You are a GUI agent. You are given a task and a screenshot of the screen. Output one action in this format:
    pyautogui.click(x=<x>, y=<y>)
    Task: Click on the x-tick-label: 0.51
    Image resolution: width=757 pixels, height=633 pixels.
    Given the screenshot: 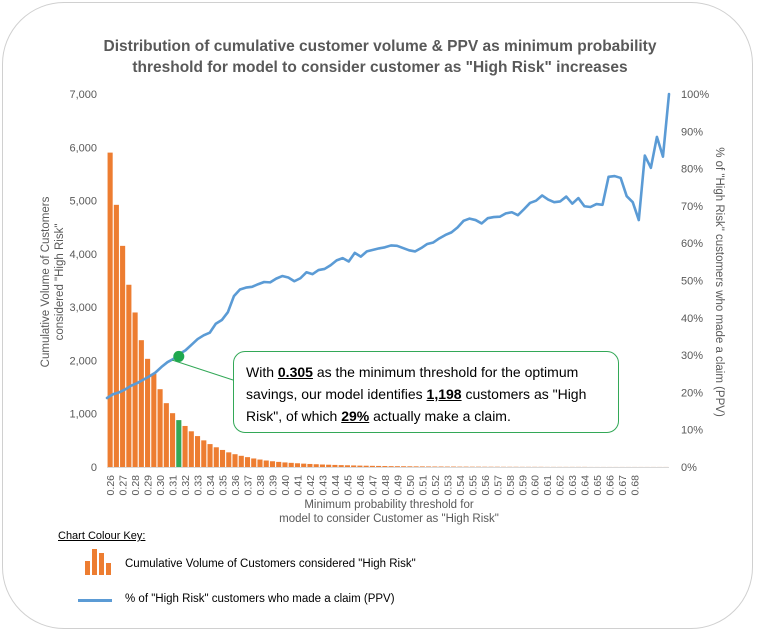 What is the action you would take?
    pyautogui.click(x=423, y=485)
    